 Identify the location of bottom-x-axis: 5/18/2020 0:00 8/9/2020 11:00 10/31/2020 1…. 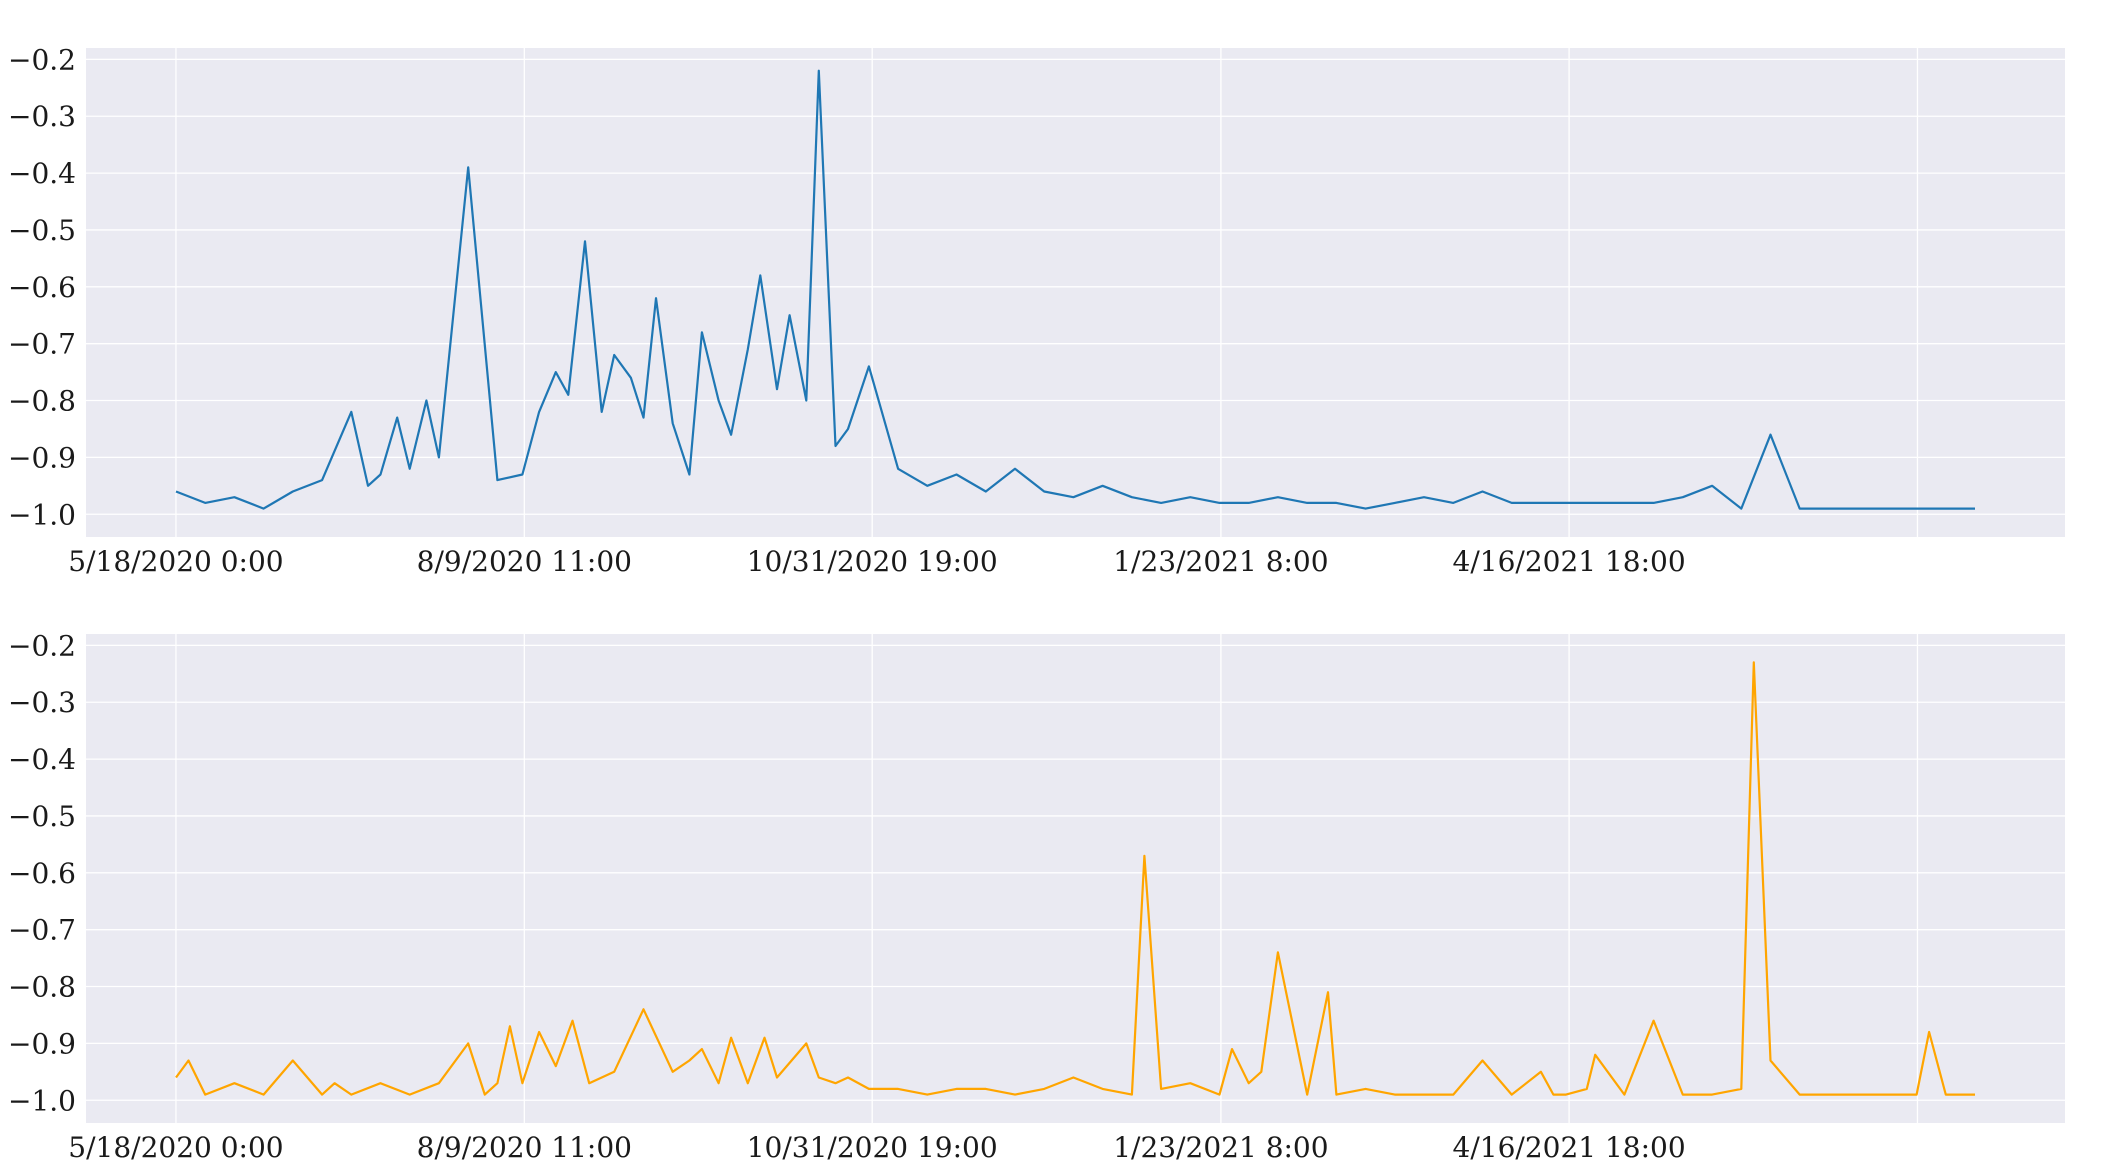
(876, 1147).